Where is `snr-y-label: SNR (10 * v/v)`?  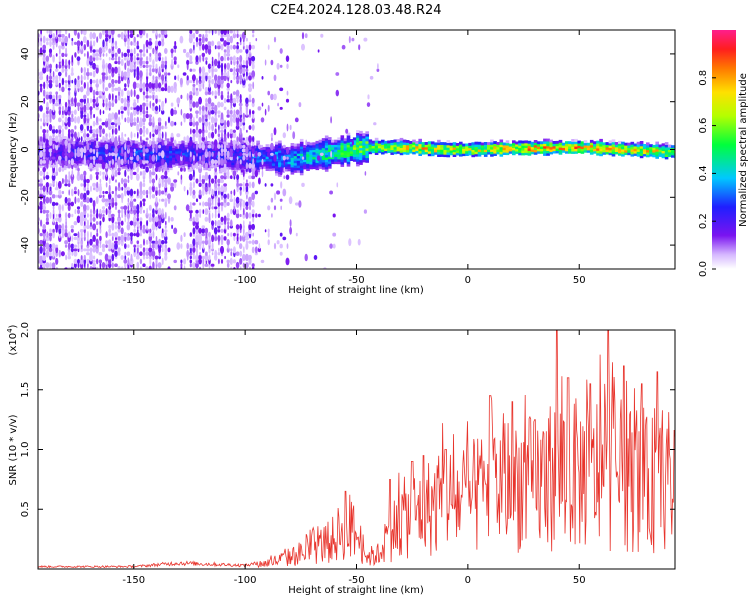
snr-y-label: SNR (10 * v/v) is located at coordinates (13, 449).